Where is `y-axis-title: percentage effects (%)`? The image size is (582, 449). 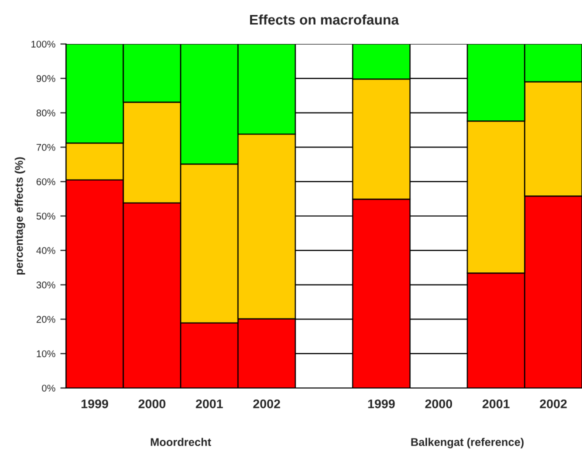
y-axis-title: percentage effects (%) is located at coordinates (20, 216).